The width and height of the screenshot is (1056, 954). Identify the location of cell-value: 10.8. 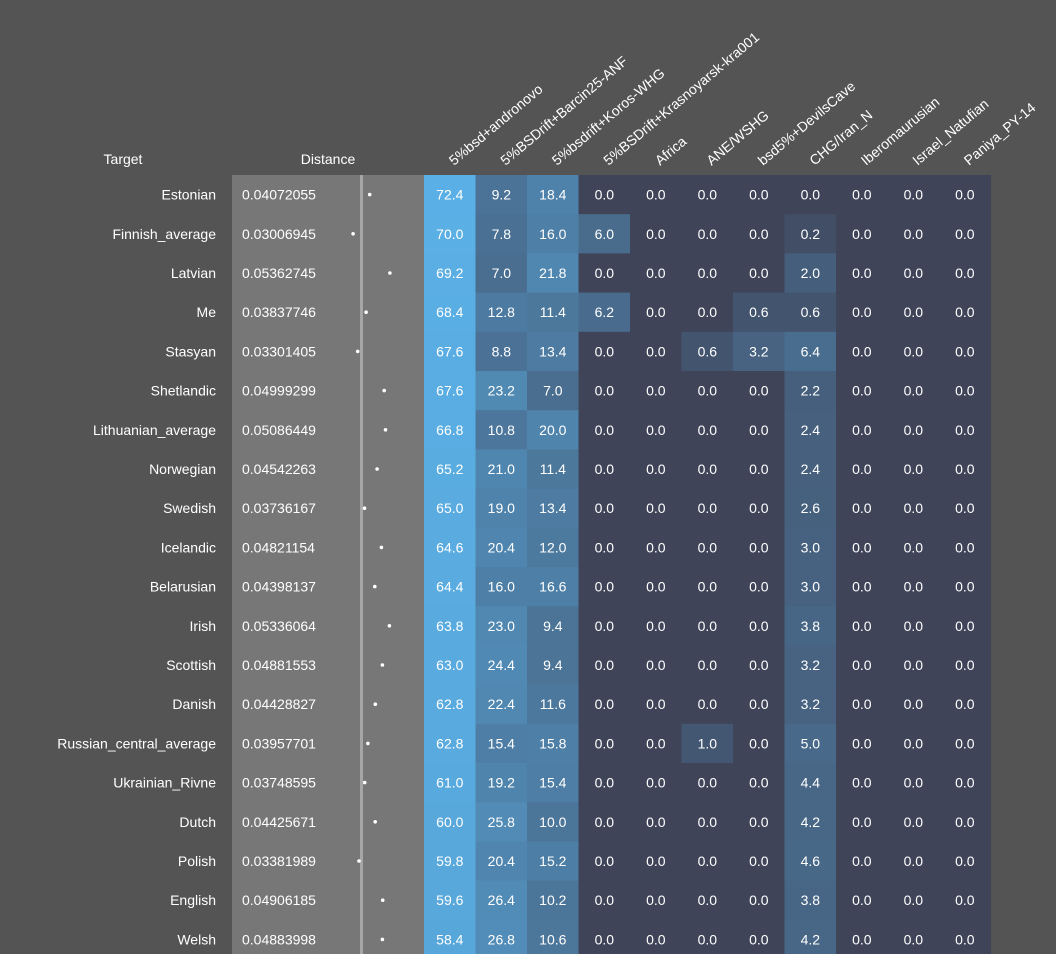
(501, 430).